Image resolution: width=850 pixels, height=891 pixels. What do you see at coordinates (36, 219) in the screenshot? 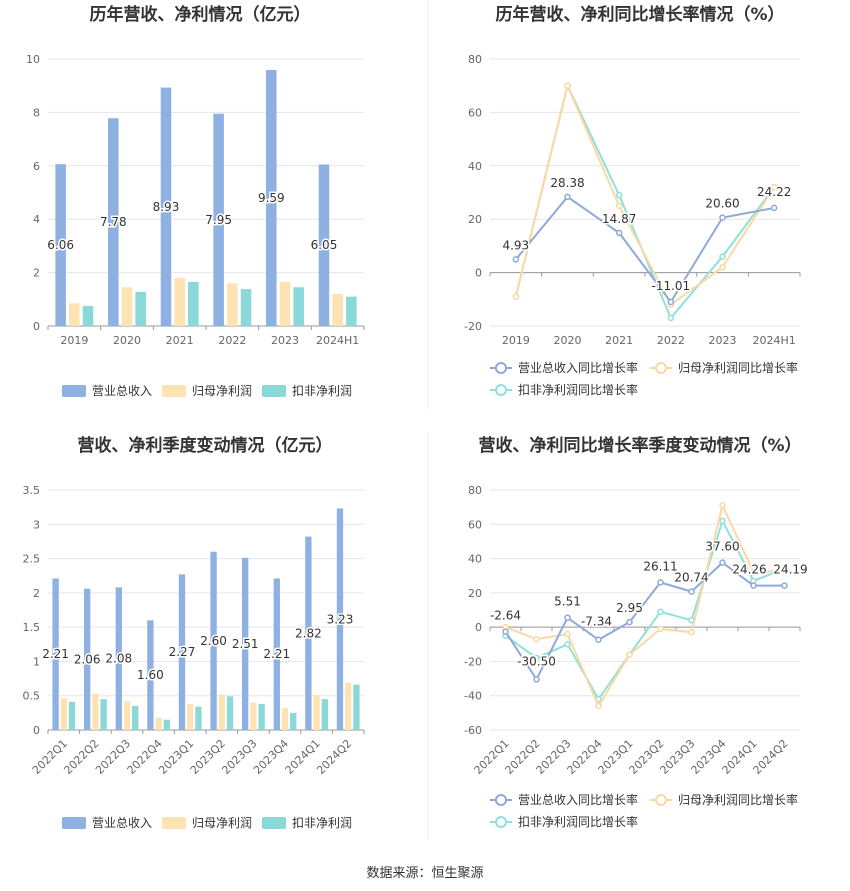
I see `y-tick-label: 4` at bounding box center [36, 219].